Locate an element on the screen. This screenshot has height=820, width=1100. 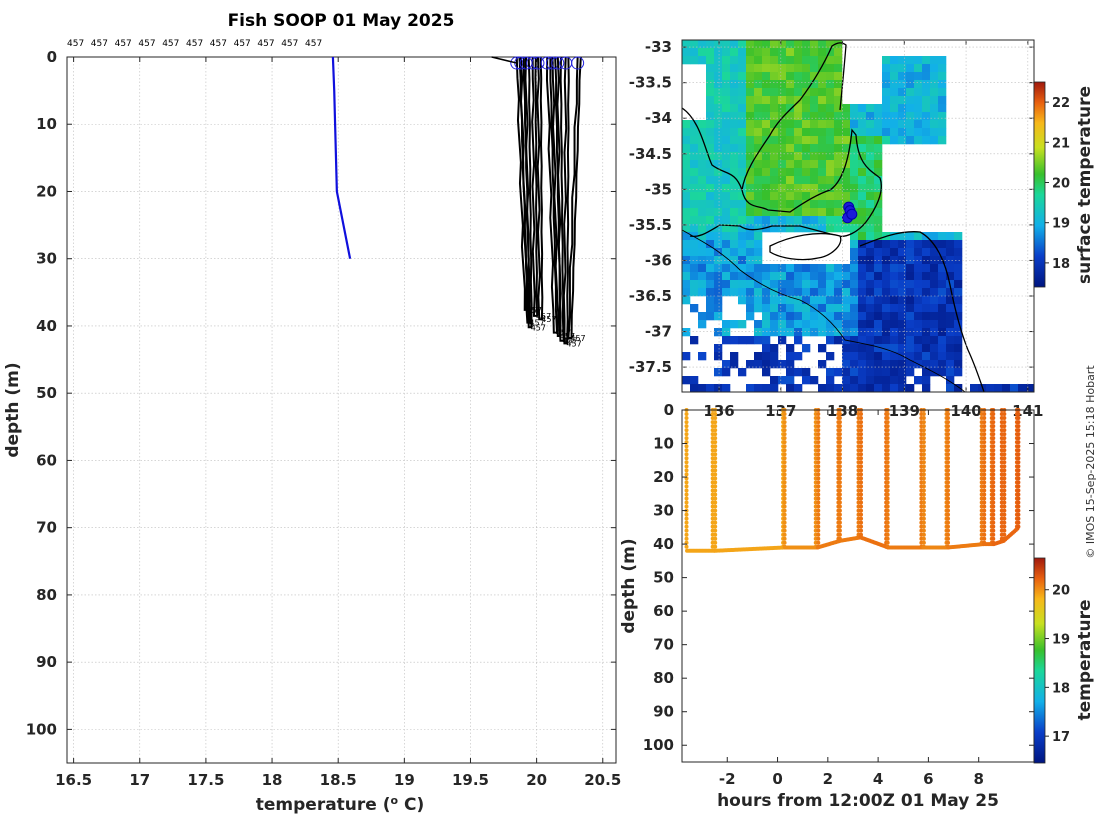
profile-y-tick-label: 40 is located at coordinates (46, 326).